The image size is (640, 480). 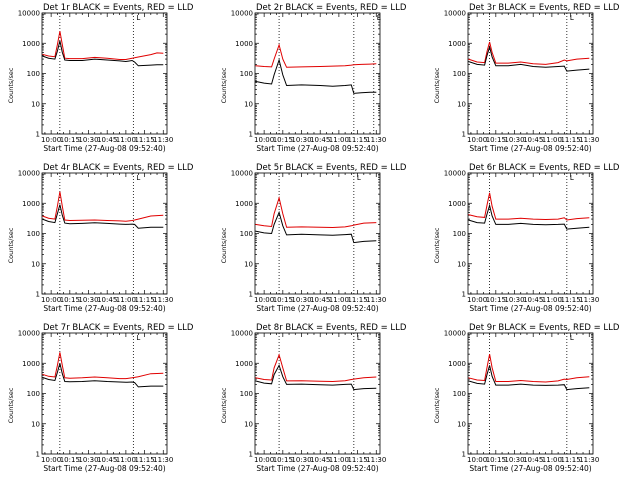 What do you see at coordinates (544, 328) in the screenshot?
I see `panel-title: Det 9r BLACK = Events, RED = LLD` at bounding box center [544, 328].